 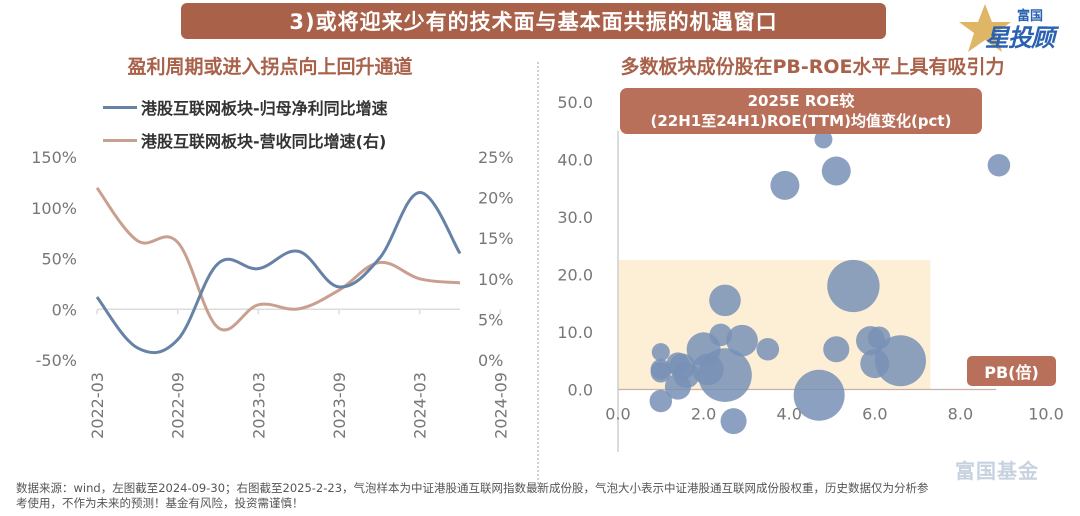 What do you see at coordinates (703, 414) in the screenshot?
I see `x-tick-label: 2.0` at bounding box center [703, 414].